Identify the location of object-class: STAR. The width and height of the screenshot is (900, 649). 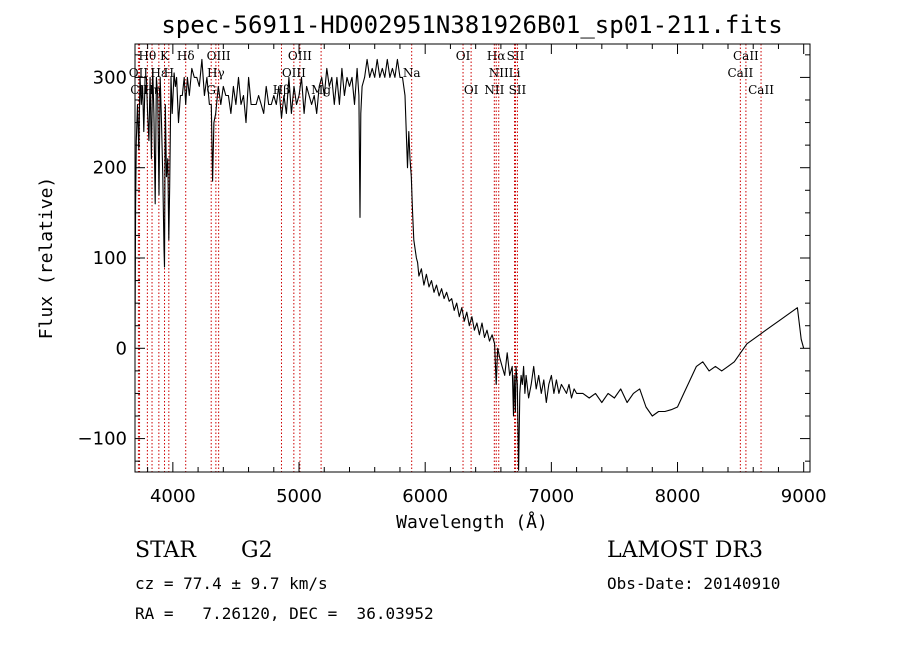
(165, 550).